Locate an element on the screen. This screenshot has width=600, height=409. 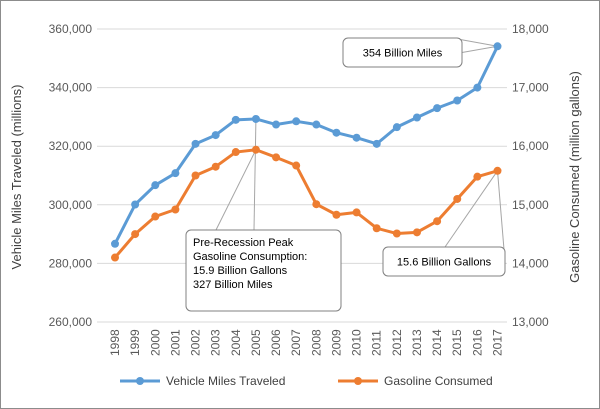
x-tick-label: 2003 is located at coordinates (216, 342).